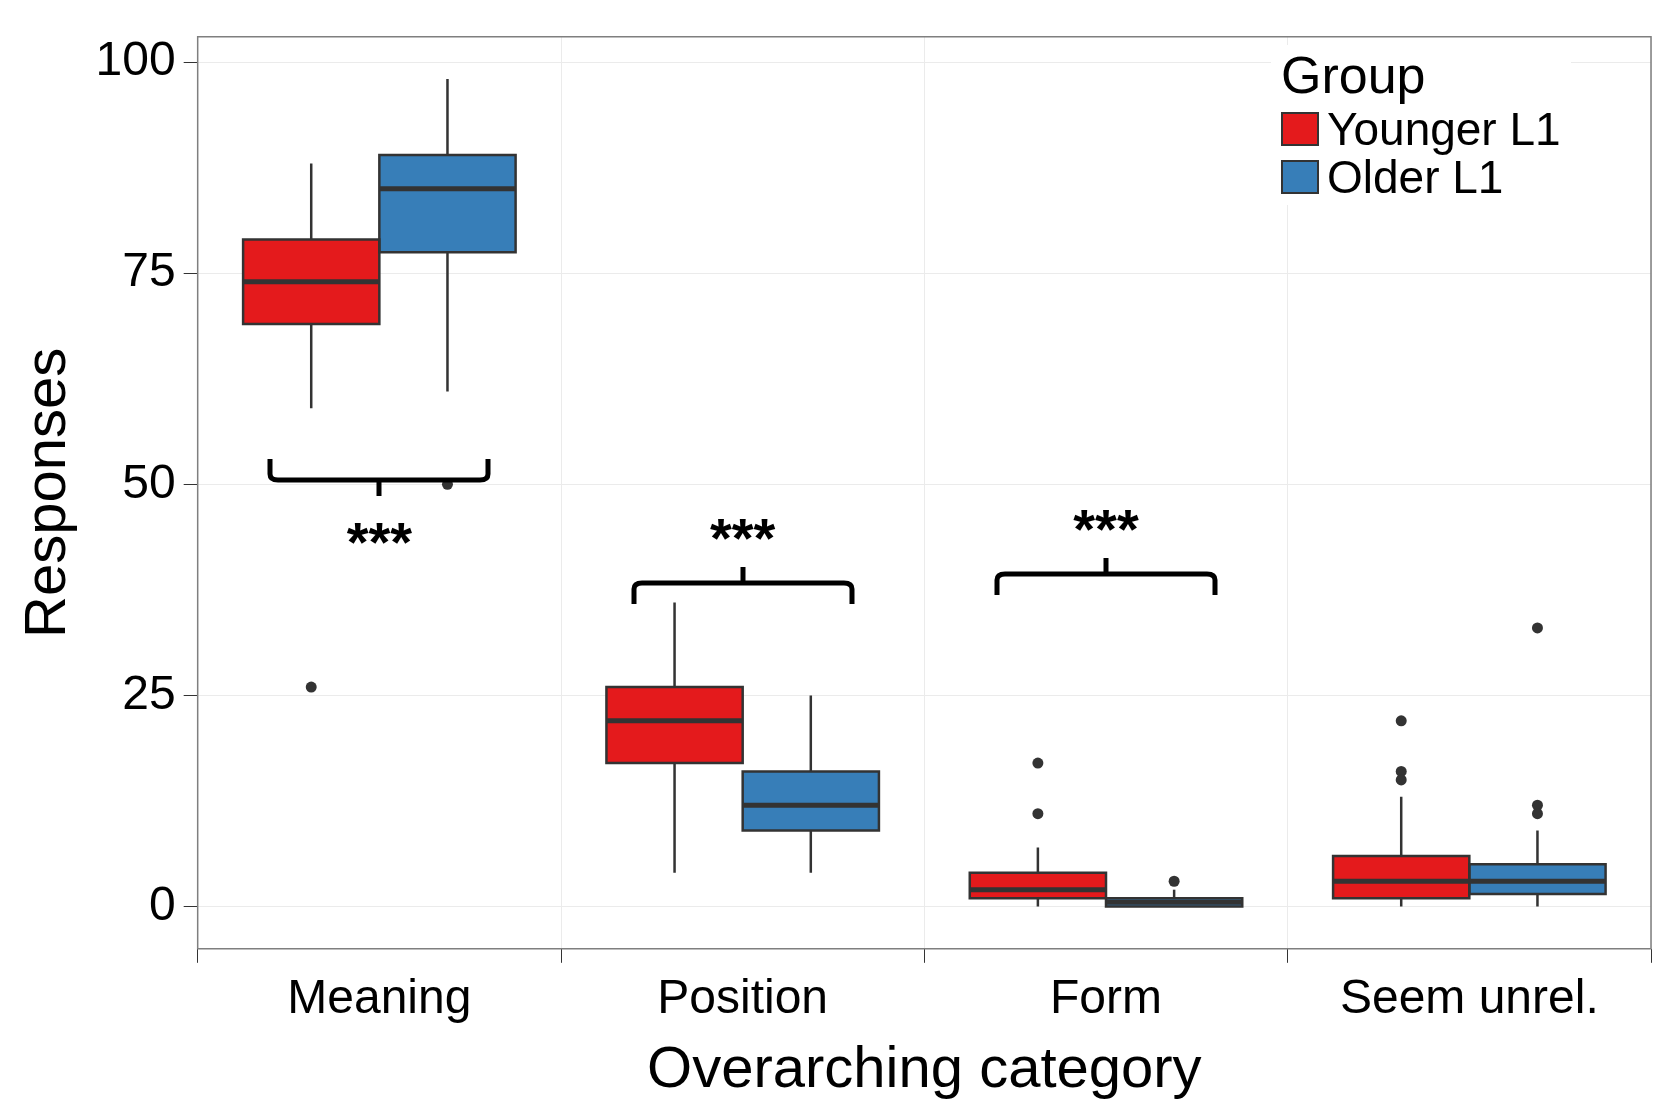  What do you see at coordinates (1354, 74) in the screenshot?
I see `legend-title: Group` at bounding box center [1354, 74].